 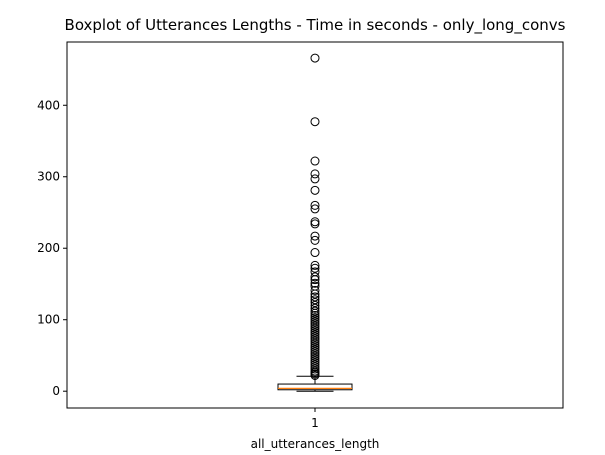 I want to click on y-tick-label: 200, so click(x=48, y=248).